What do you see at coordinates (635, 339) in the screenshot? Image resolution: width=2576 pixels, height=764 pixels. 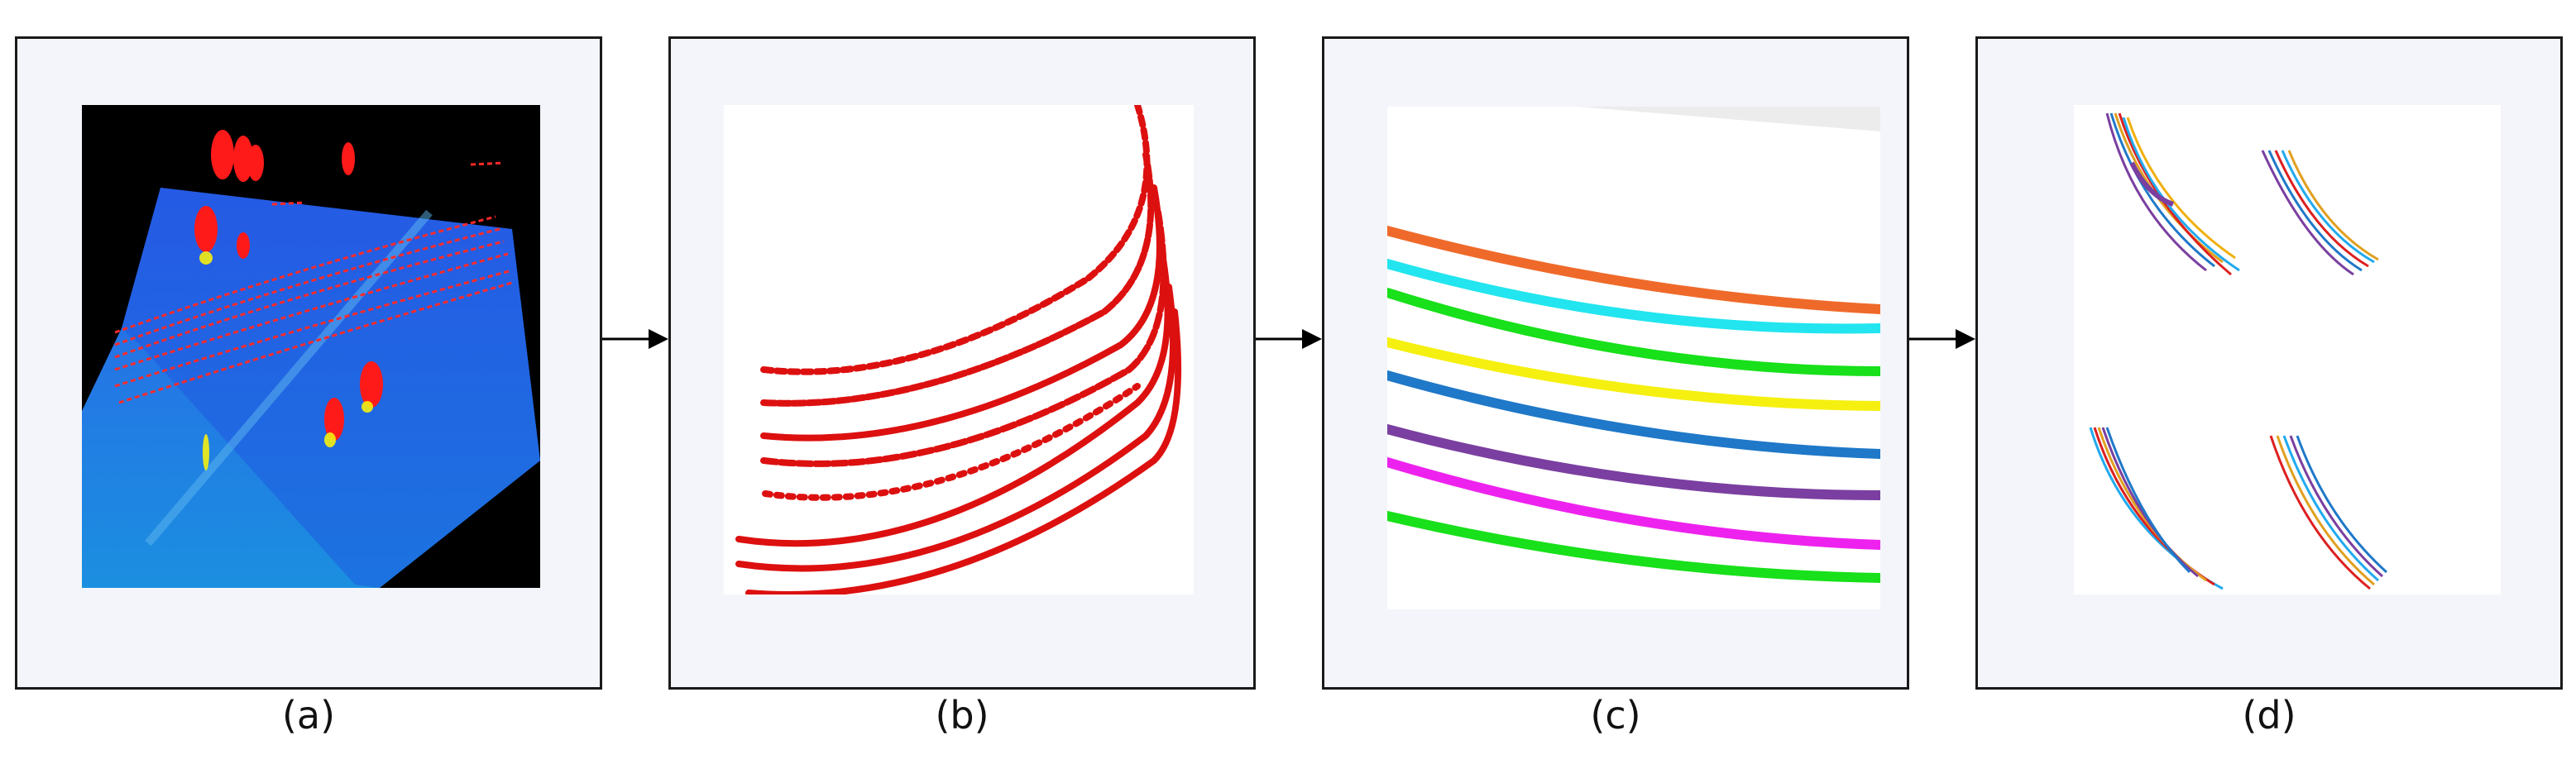 I see `arrow-a-to-b` at bounding box center [635, 339].